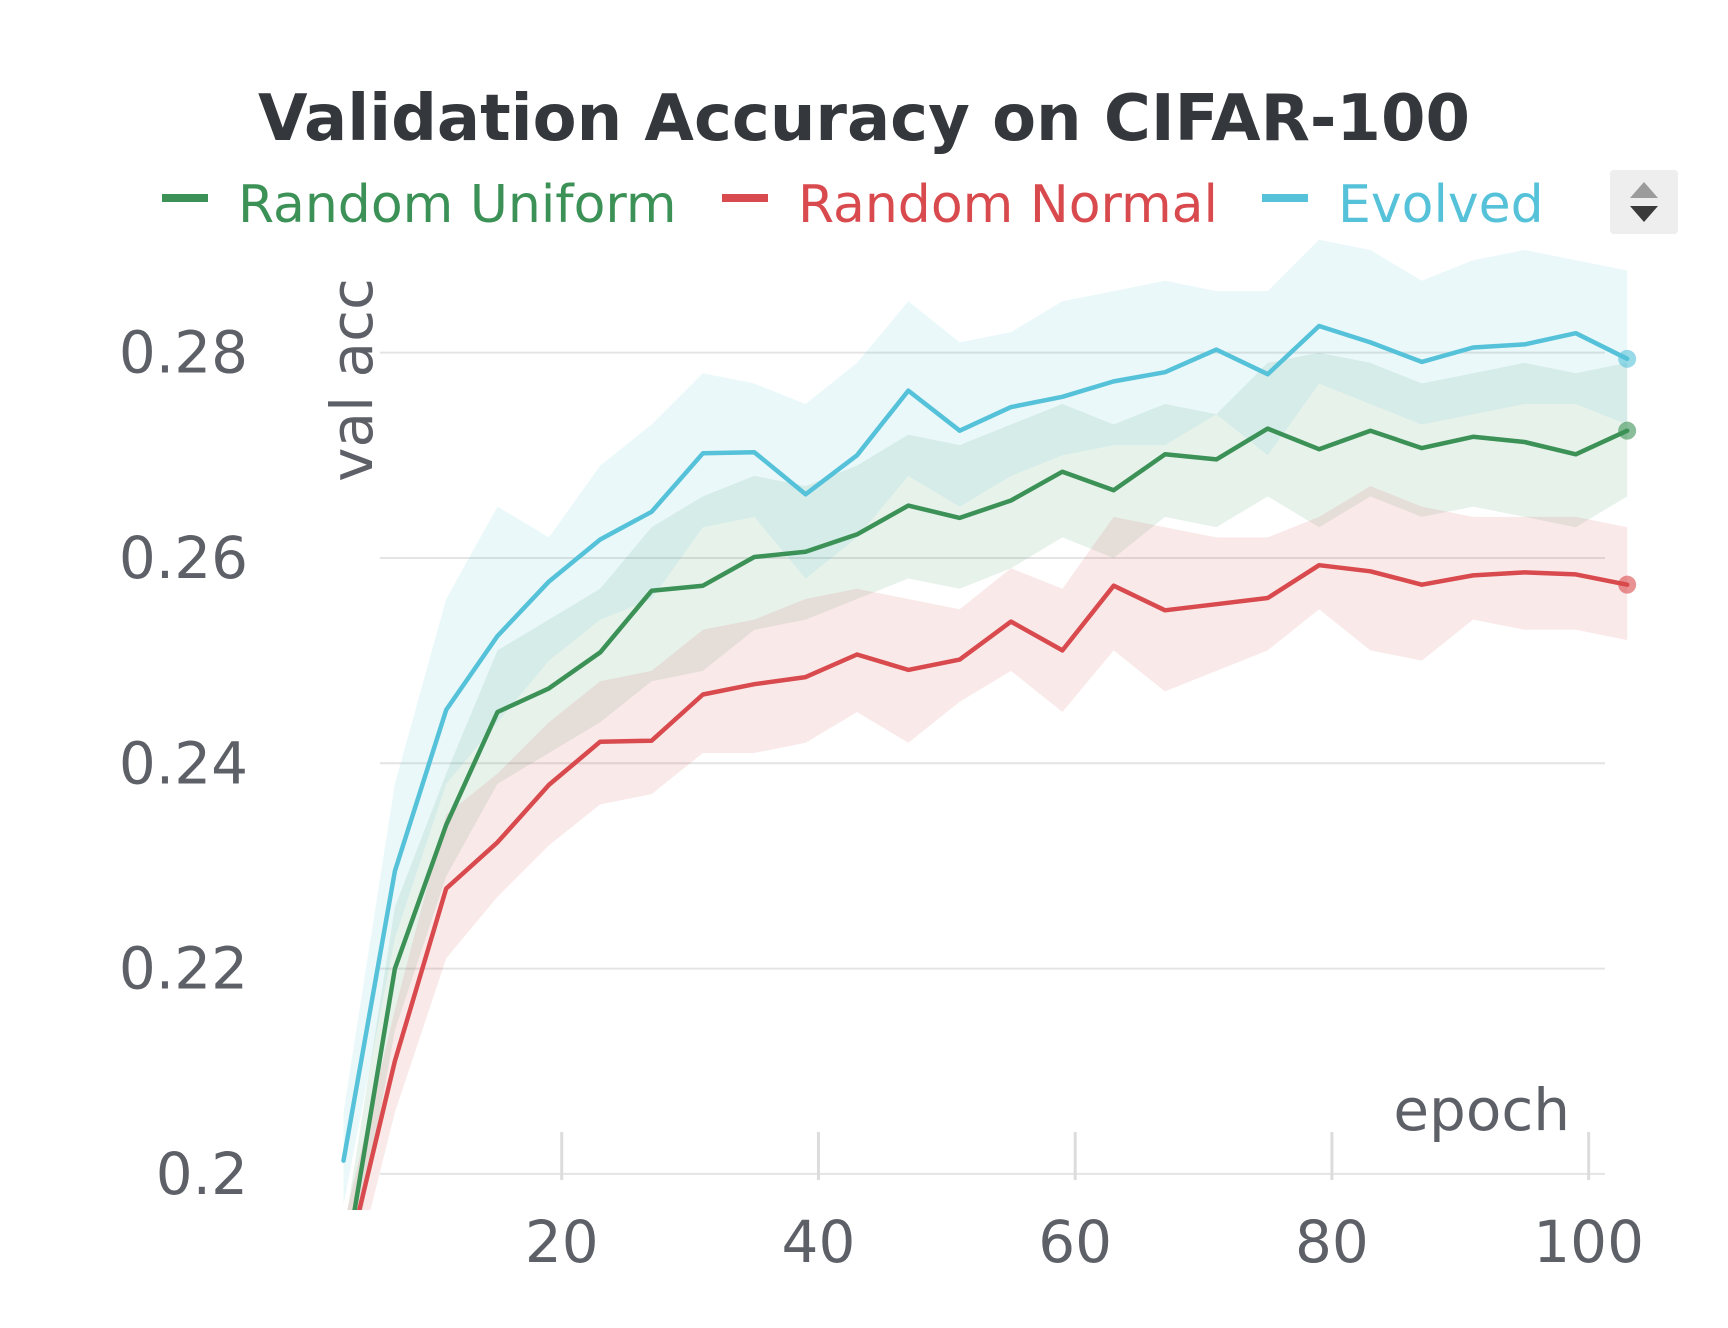 The height and width of the screenshot is (1328, 1728). I want to click on y-tick-label: 0.26, so click(183, 558).